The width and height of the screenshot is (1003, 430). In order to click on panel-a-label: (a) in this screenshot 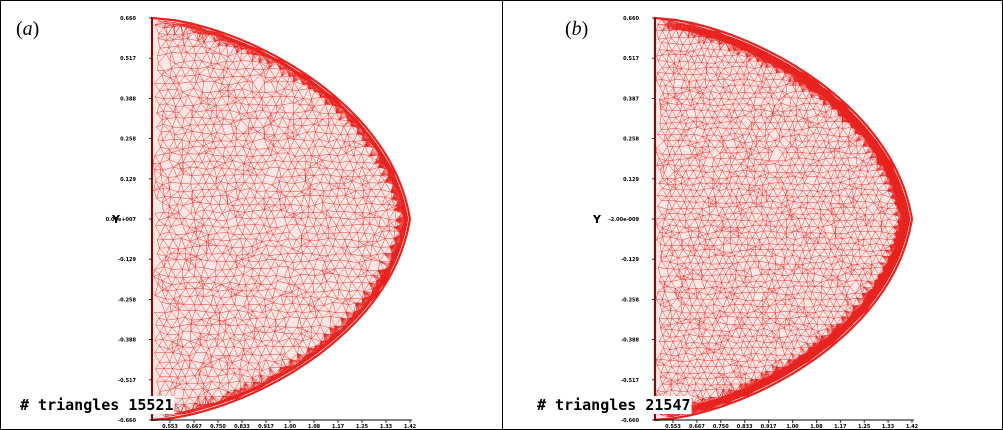, I will do `click(27, 29)`.